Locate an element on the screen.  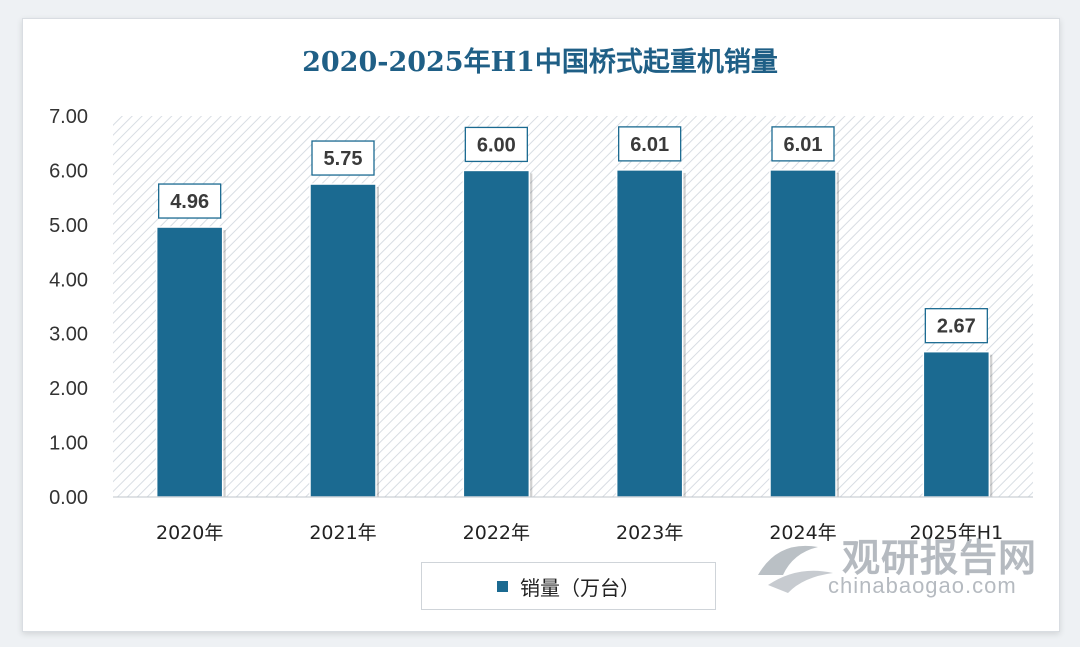
y-tick-label: 0.00 is located at coordinates (68, 498).